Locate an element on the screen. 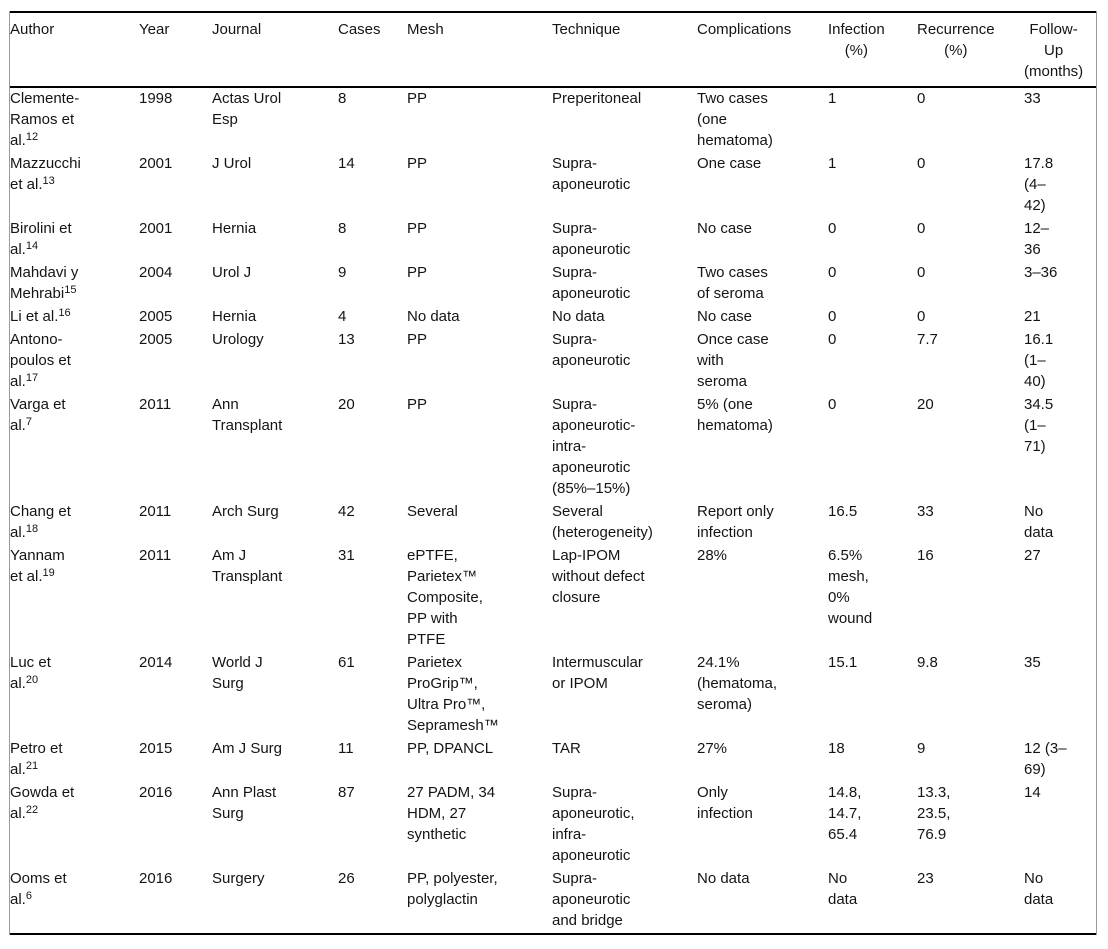 The width and height of the screenshot is (1108, 949). cell-journal: Surgery is located at coordinates (238, 878).